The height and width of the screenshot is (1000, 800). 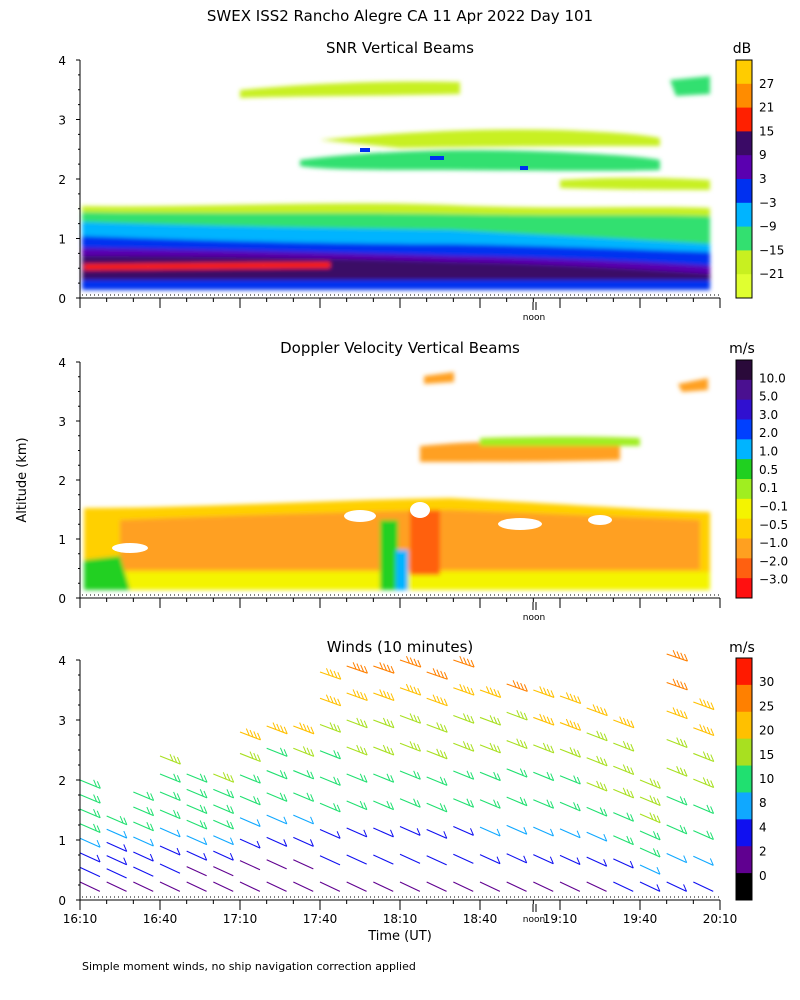 I want to click on colorbar-label: 10.0, so click(x=772, y=378).